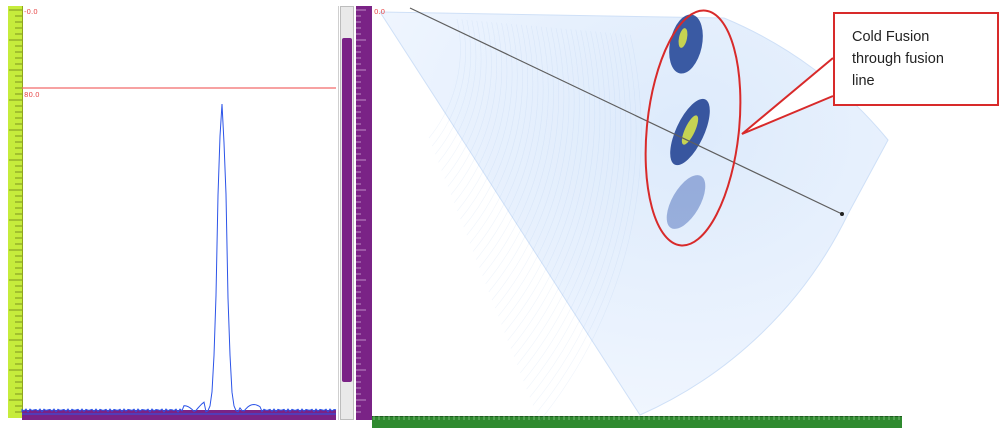 Image resolution: width=1000 pixels, height=428 pixels. What do you see at coordinates (379, 12) in the screenshot?
I see `scan-top-value: 0.0` at bounding box center [379, 12].